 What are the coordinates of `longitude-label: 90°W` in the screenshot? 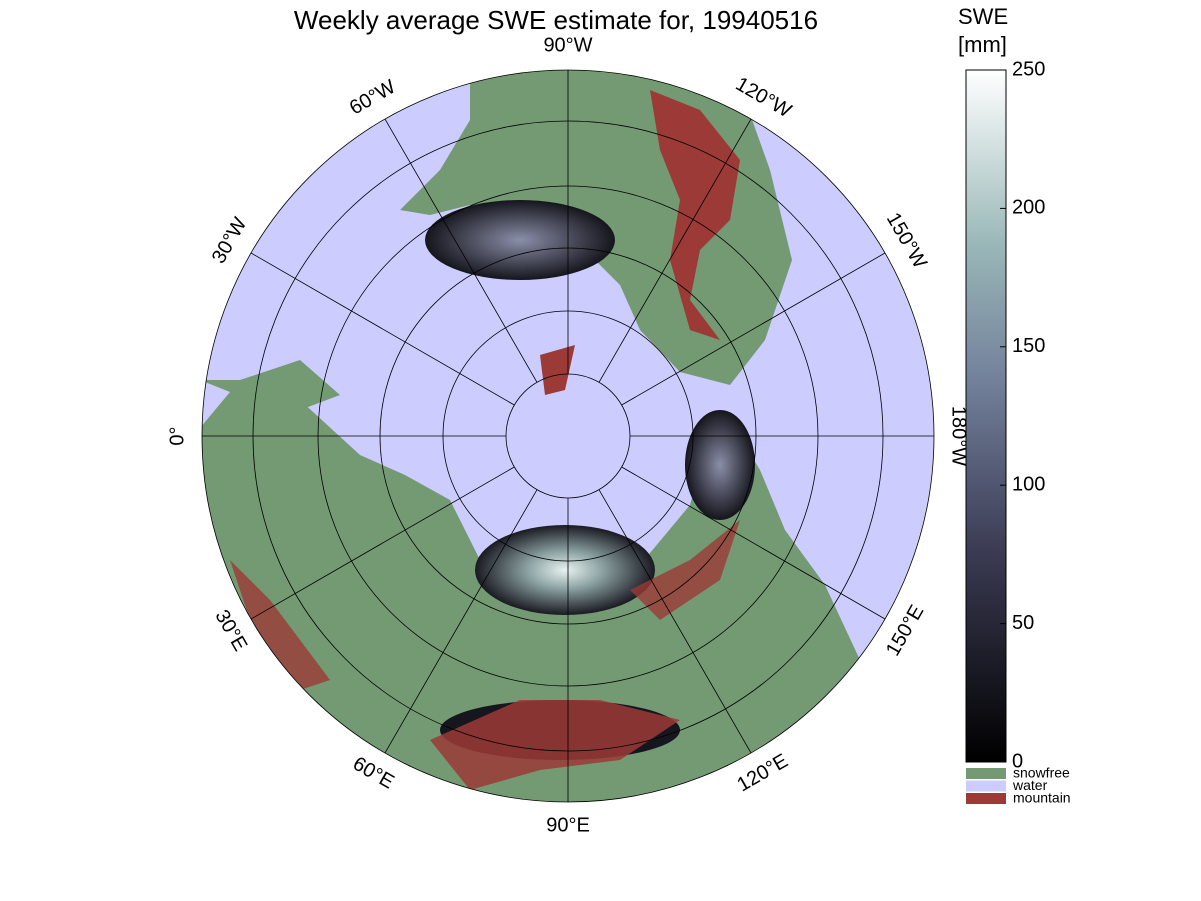 It's located at (567, 45).